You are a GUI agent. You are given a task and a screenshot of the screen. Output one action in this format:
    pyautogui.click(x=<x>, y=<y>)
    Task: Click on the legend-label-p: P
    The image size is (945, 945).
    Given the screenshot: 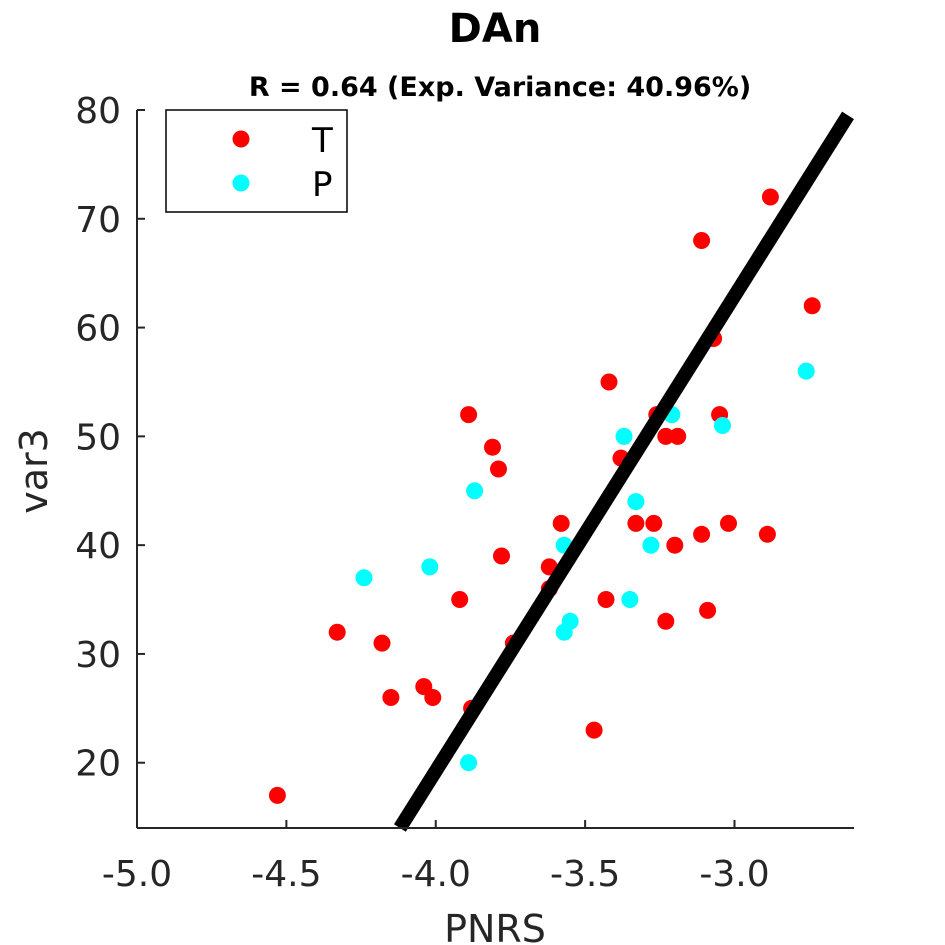 What is the action you would take?
    pyautogui.click(x=322, y=185)
    